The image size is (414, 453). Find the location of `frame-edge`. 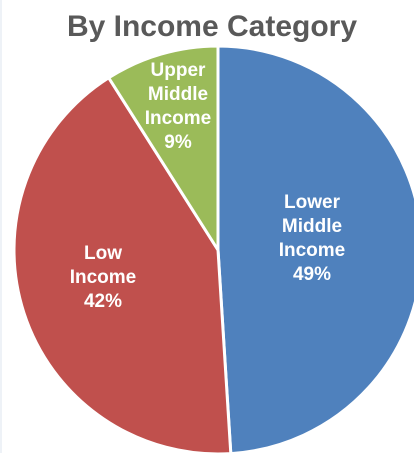

frame-edge is located at coordinates (1, 226).